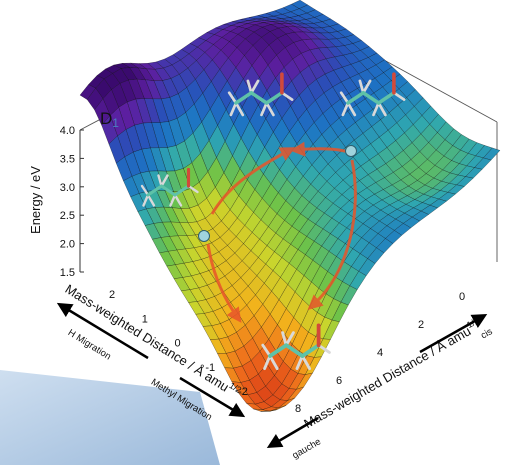  Describe the element at coordinates (177, 344) in the screenshot. I see `x-tick-label: 0` at that location.